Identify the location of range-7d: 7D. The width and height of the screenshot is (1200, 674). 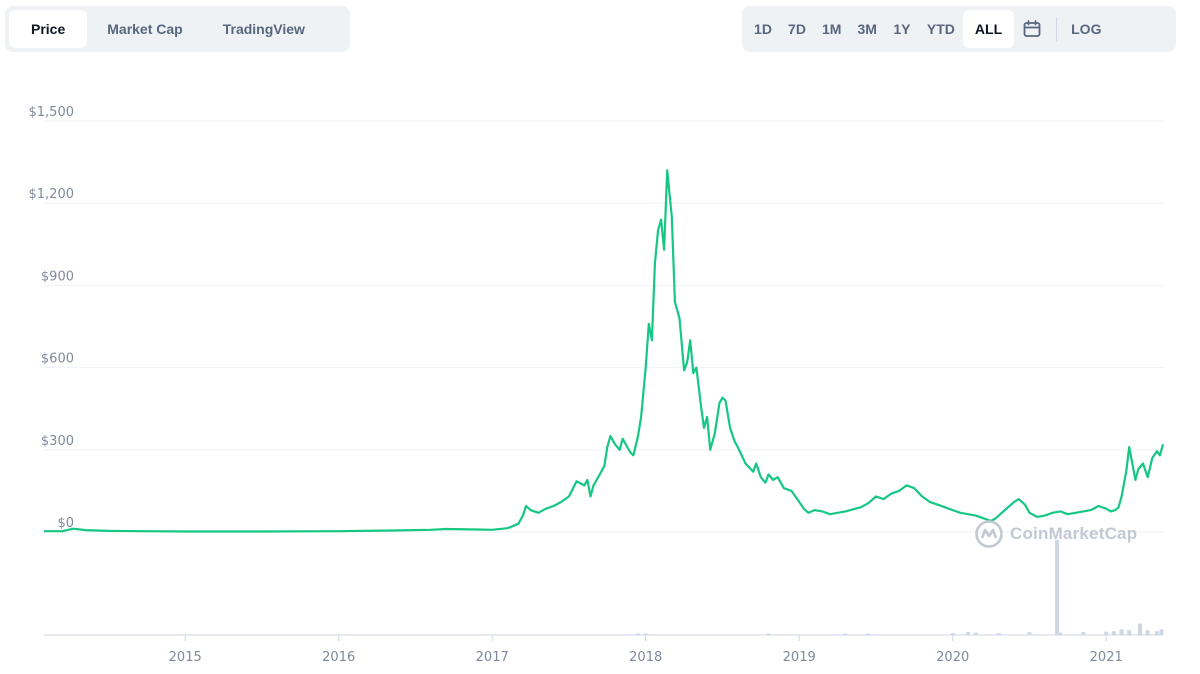
(797, 29).